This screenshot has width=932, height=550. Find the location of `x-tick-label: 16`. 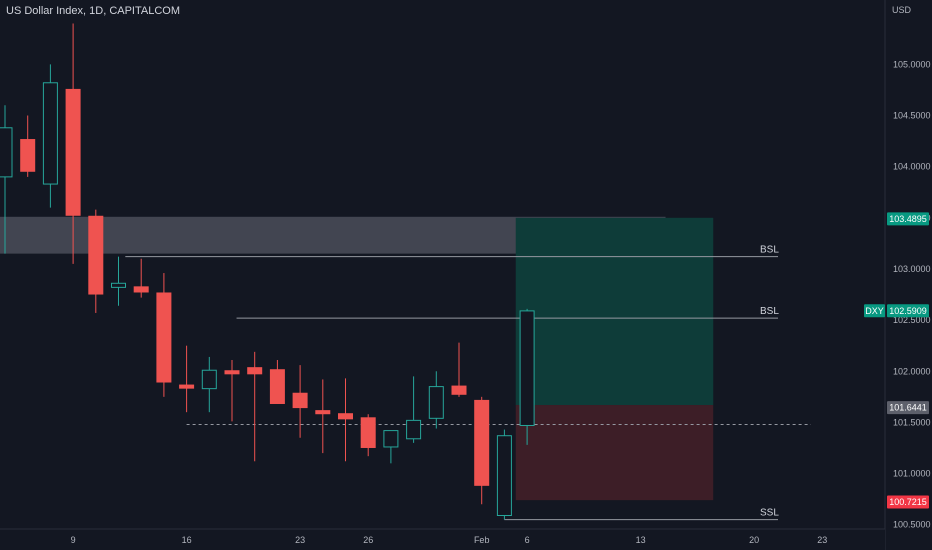

x-tick-label: 16 is located at coordinates (187, 540).